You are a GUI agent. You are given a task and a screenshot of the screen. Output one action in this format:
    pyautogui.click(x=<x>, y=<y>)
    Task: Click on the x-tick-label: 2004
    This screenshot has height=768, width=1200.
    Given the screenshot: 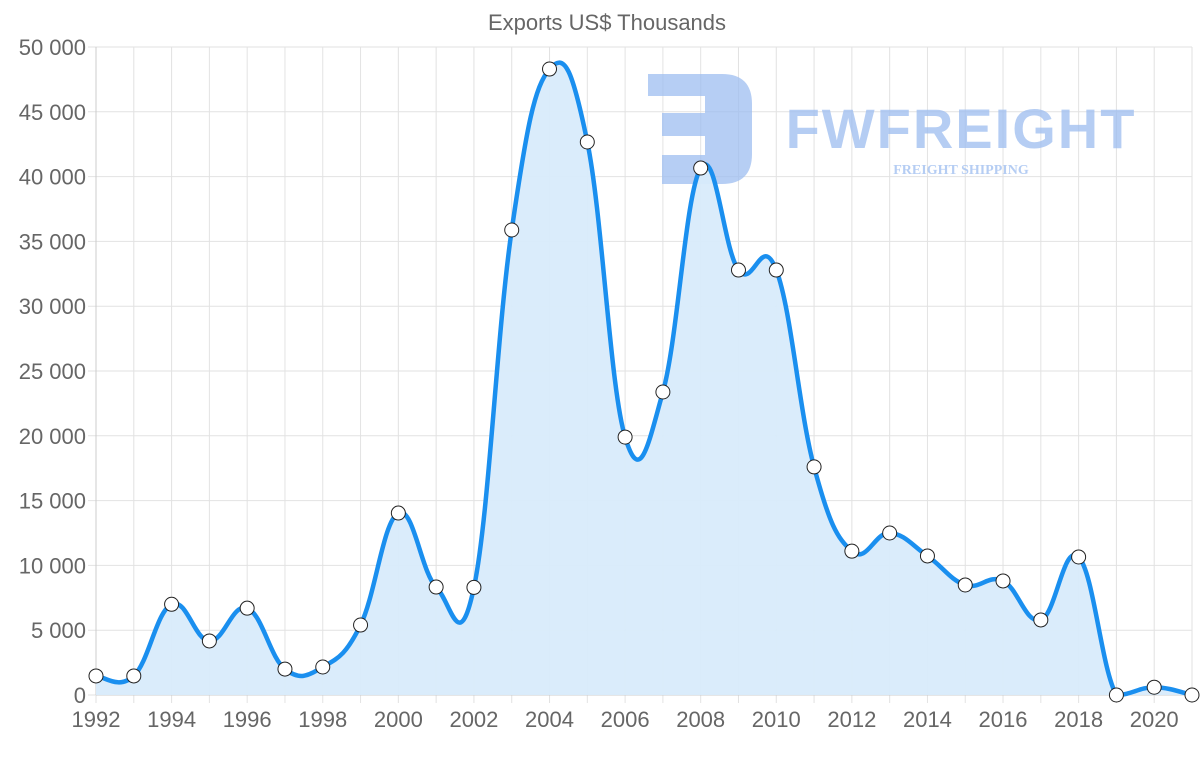 What is the action you would take?
    pyautogui.click(x=549, y=719)
    